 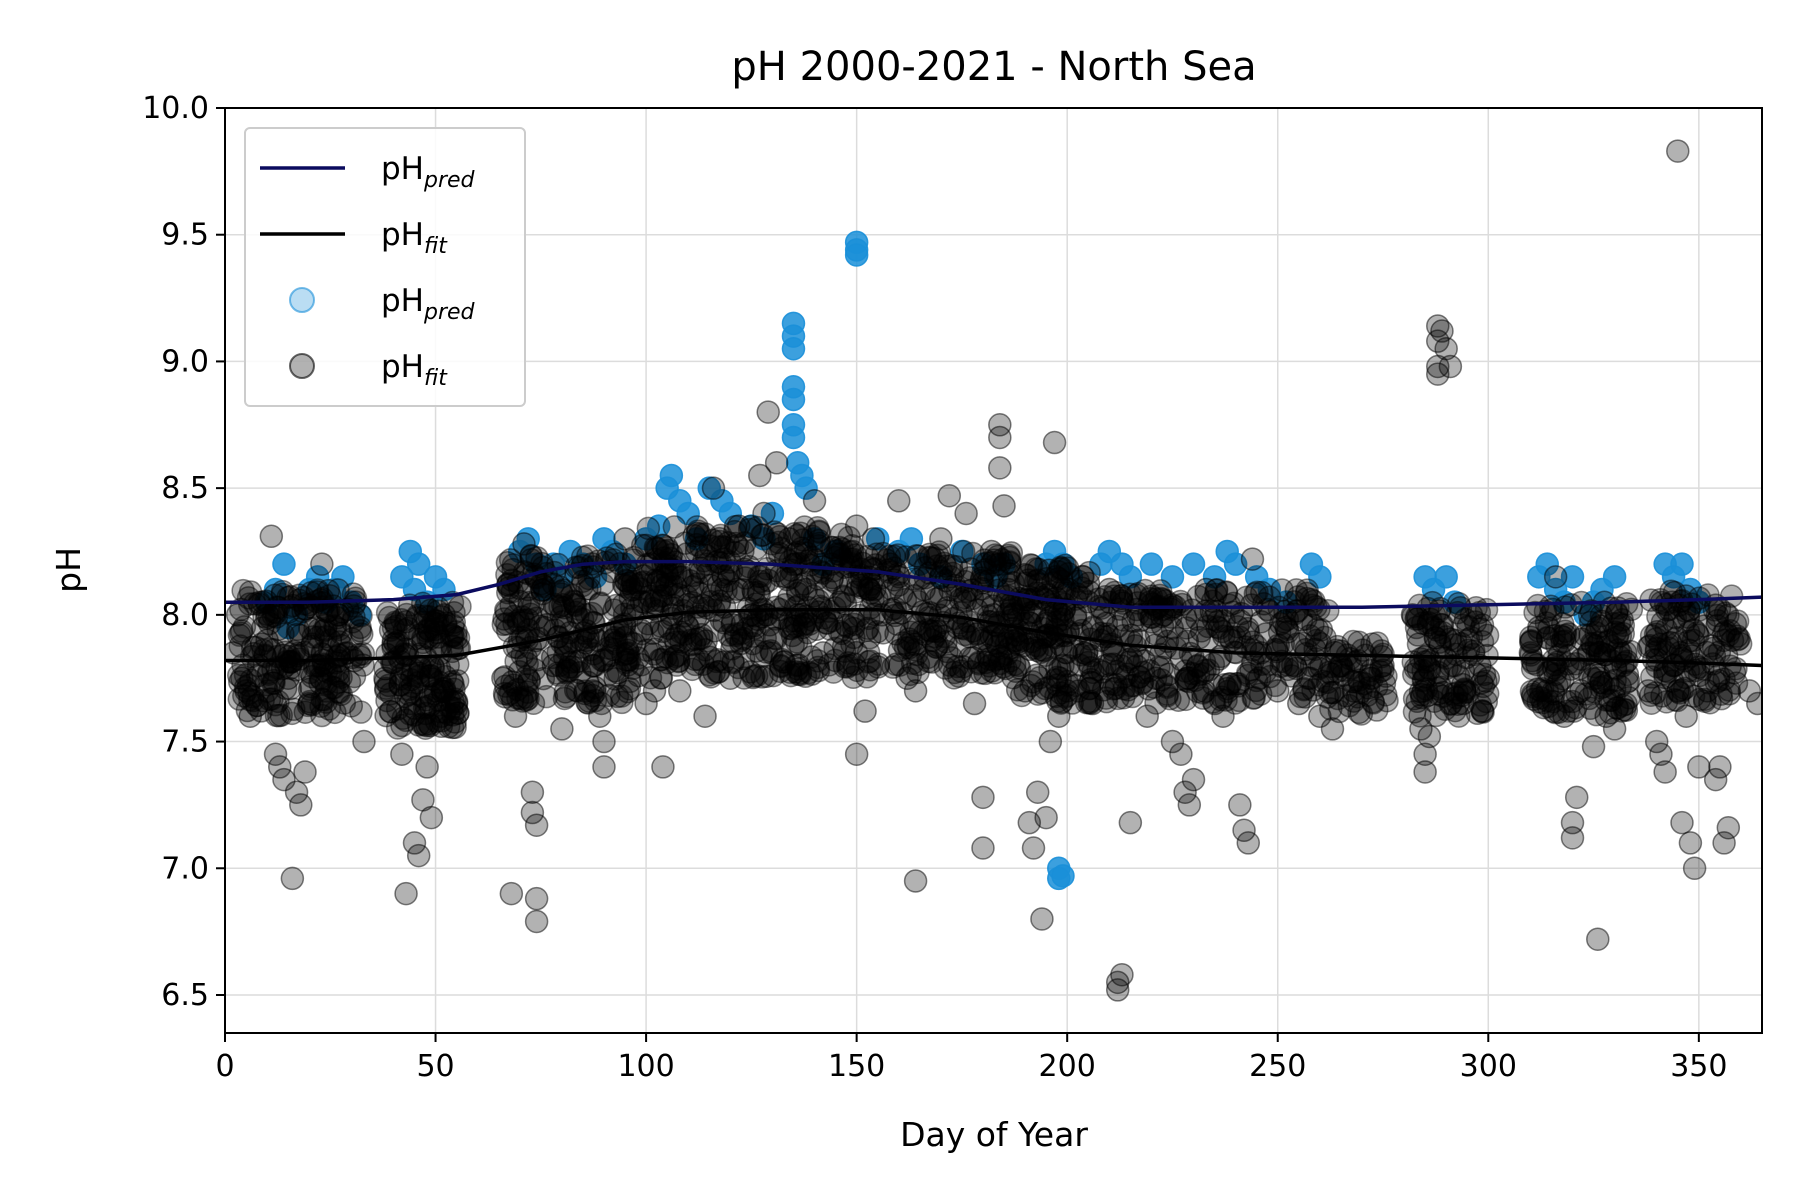 What do you see at coordinates (993, 67) in the screenshot?
I see `chart-title: pH 2000-2021 - North Sea` at bounding box center [993, 67].